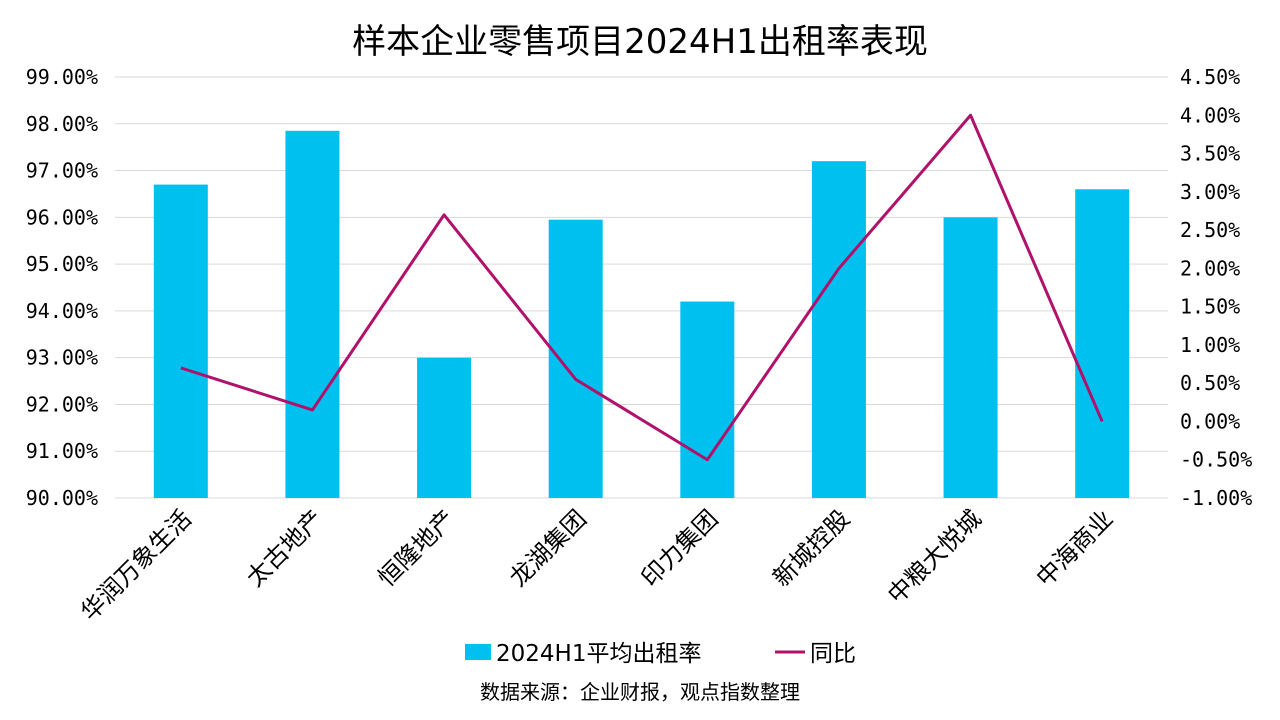  I want to click on legend-label-bar: 2024H1平均出租率, so click(598, 654).